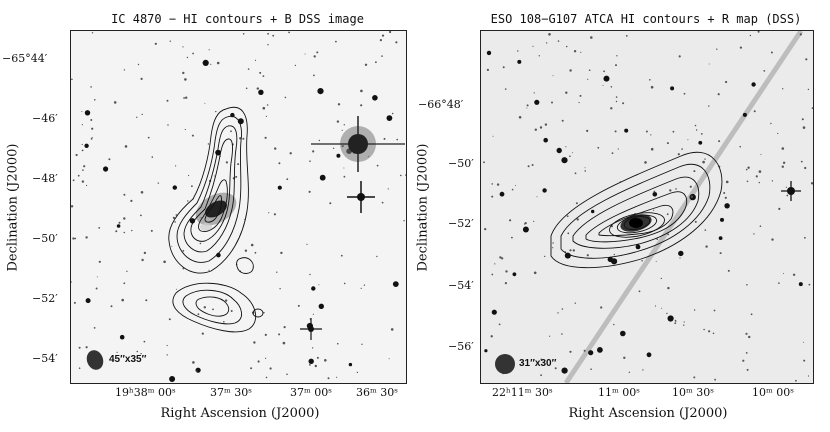  What do you see at coordinates (128, 359) in the screenshot?
I see `left-beam-label: 45″x35″` at bounding box center [128, 359].